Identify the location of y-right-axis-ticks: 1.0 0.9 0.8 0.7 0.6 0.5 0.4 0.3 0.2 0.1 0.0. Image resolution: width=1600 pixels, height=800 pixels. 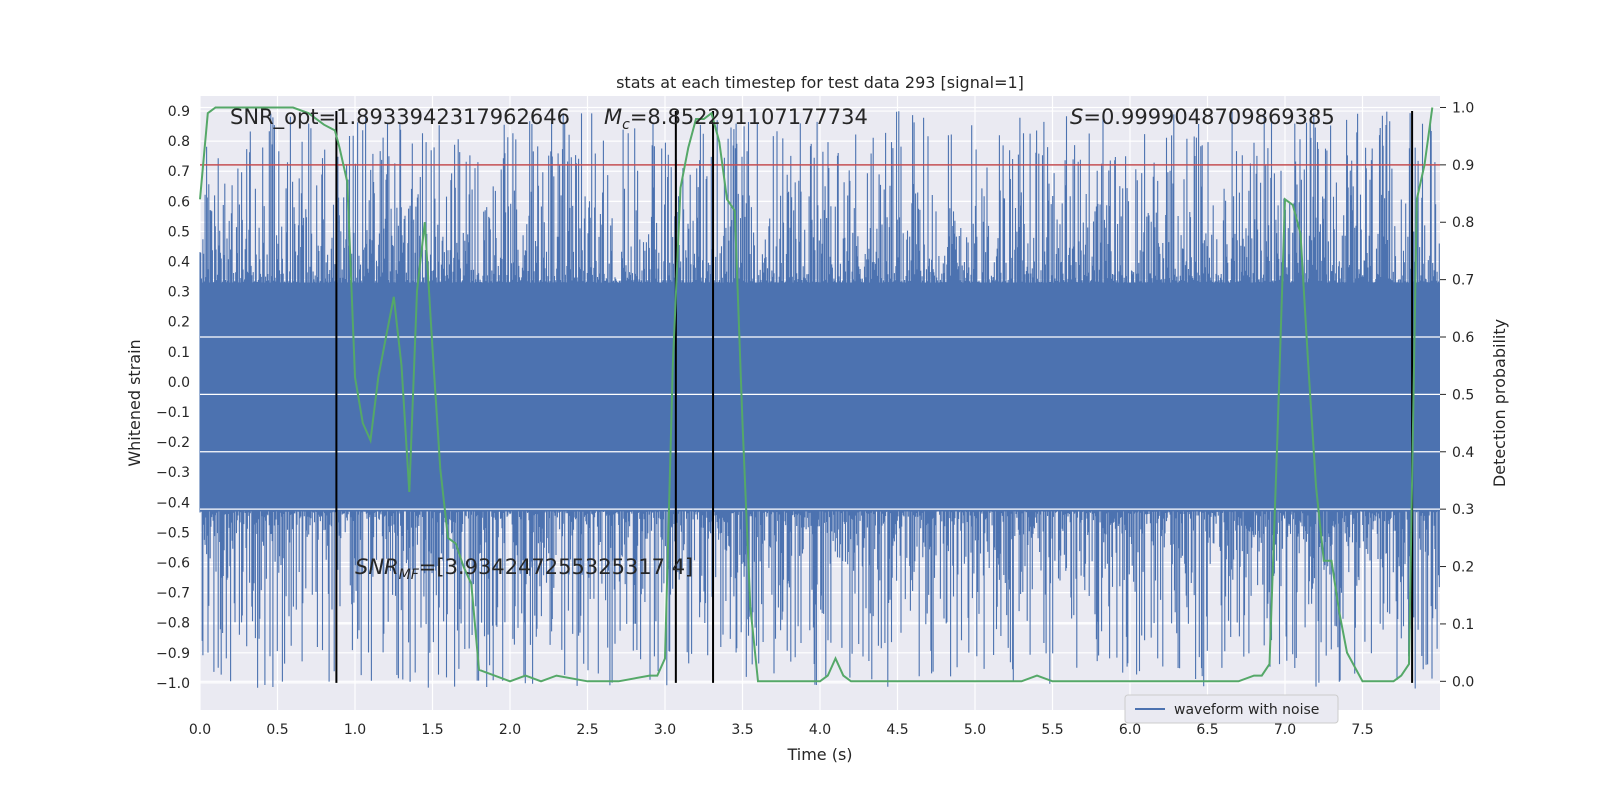
(1457, 395).